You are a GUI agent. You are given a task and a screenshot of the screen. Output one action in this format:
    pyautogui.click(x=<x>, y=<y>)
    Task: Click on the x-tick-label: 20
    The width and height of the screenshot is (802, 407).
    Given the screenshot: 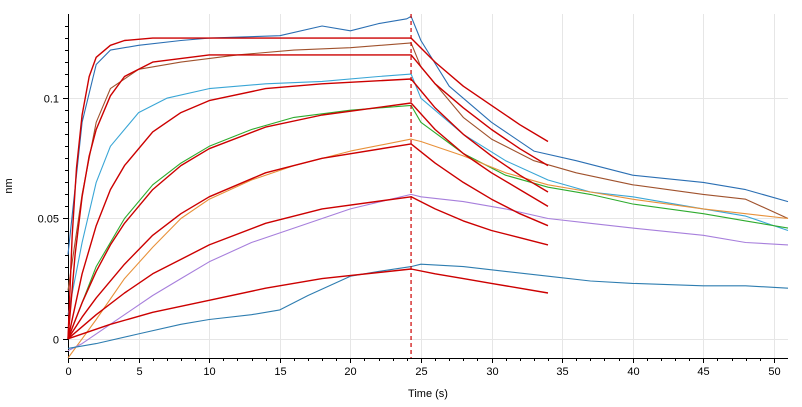 What is the action you would take?
    pyautogui.click(x=350, y=372)
    